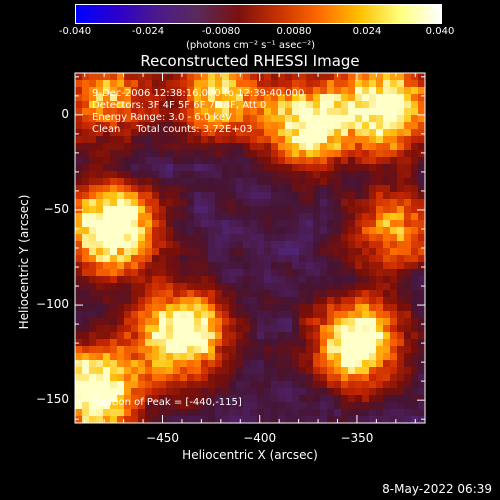 The image size is (500, 500). I want to click on colorbar-tick-label: -0.040, so click(75, 31).